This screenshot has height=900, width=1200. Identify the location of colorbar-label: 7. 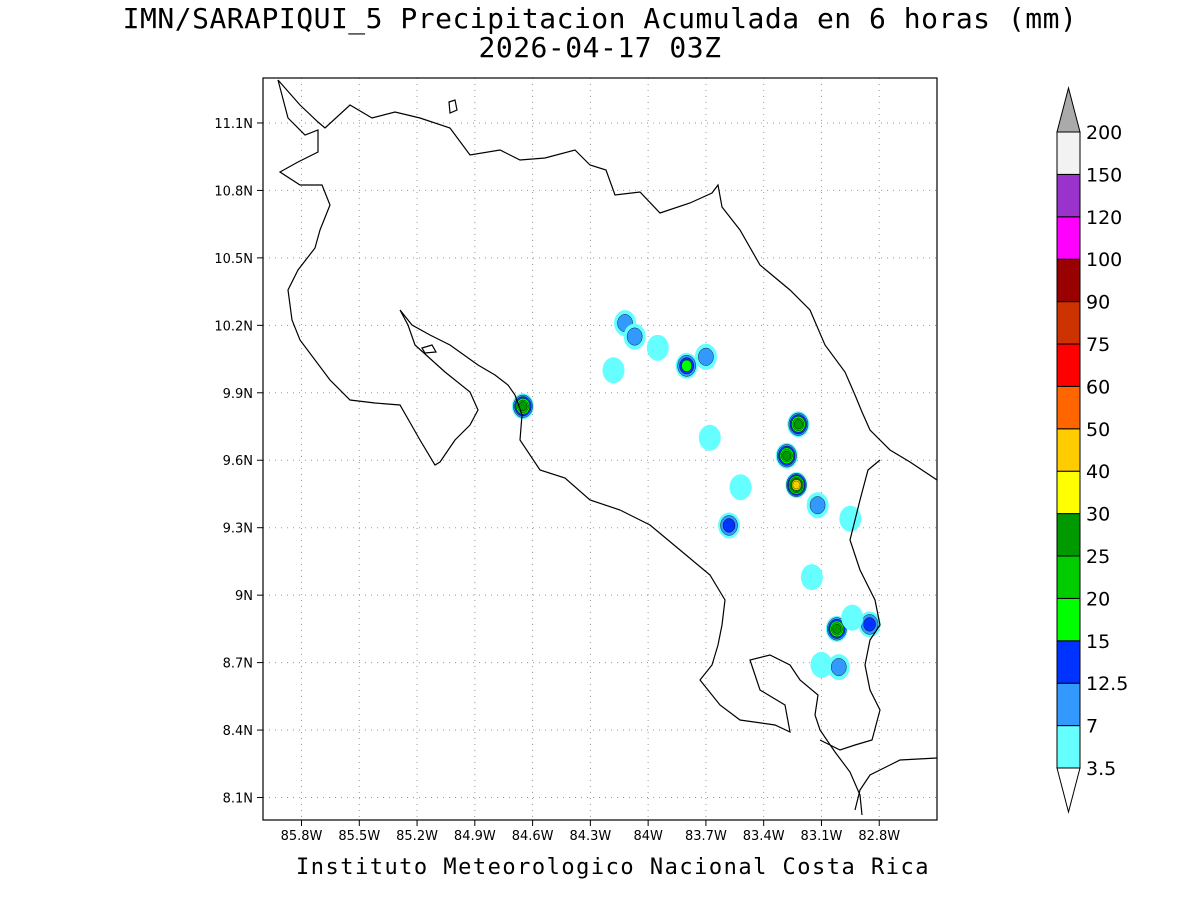
(1092, 727).